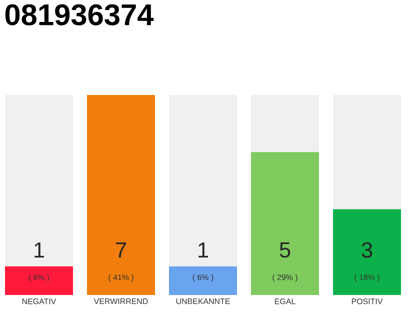  I want to click on data-label: 3, so click(367, 250).